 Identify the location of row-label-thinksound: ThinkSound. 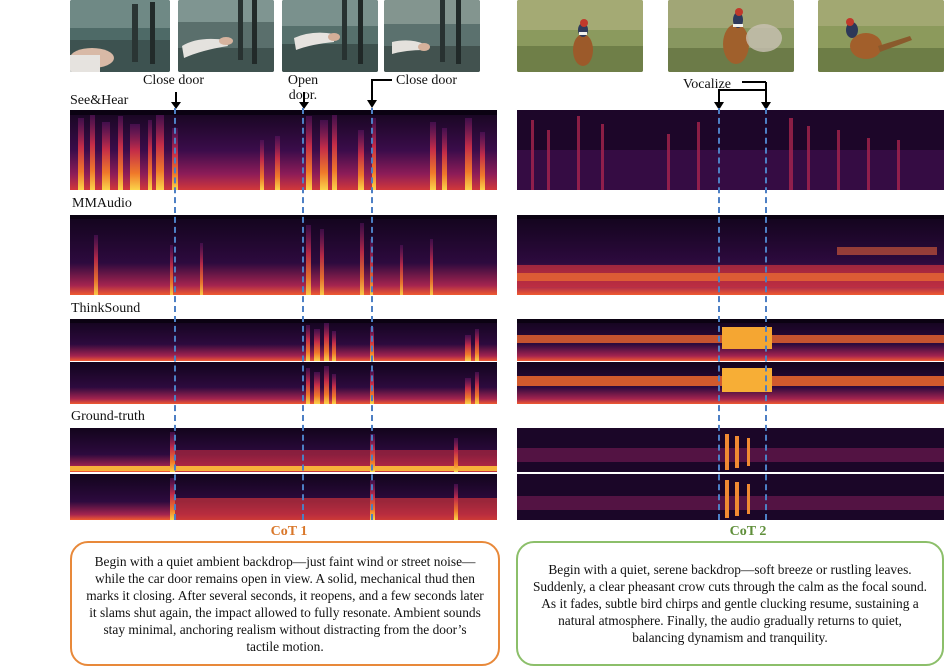
(106, 308).